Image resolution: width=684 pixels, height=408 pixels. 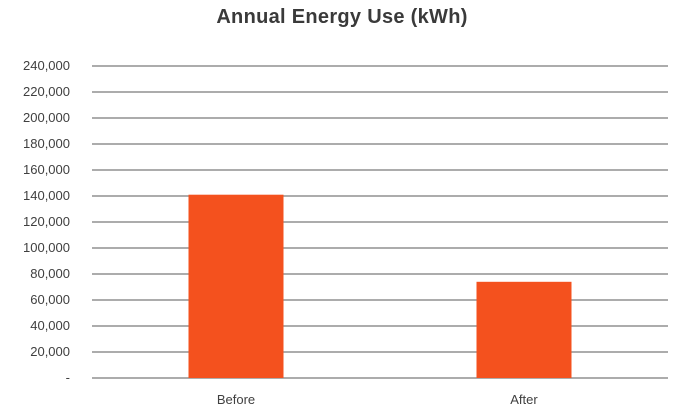 What do you see at coordinates (50, 325) in the screenshot?
I see `y-tick-label: 40,000` at bounding box center [50, 325].